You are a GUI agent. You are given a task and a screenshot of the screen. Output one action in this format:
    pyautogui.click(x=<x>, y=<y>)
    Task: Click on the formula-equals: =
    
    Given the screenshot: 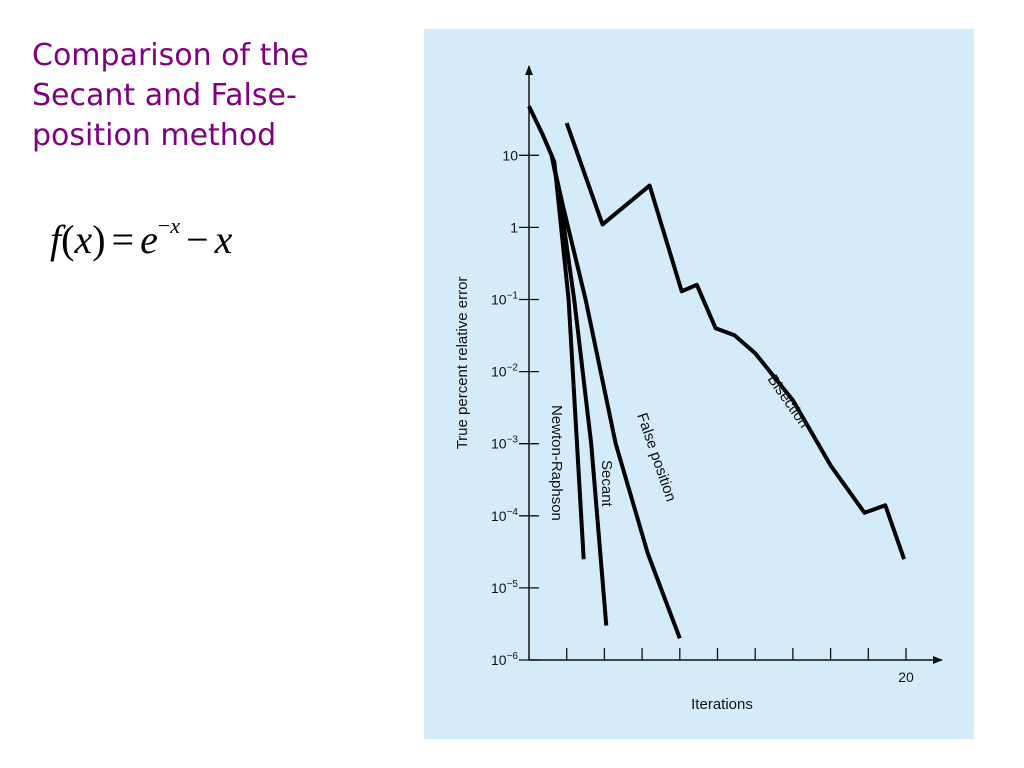 What is the action you would take?
    pyautogui.click(x=123, y=239)
    